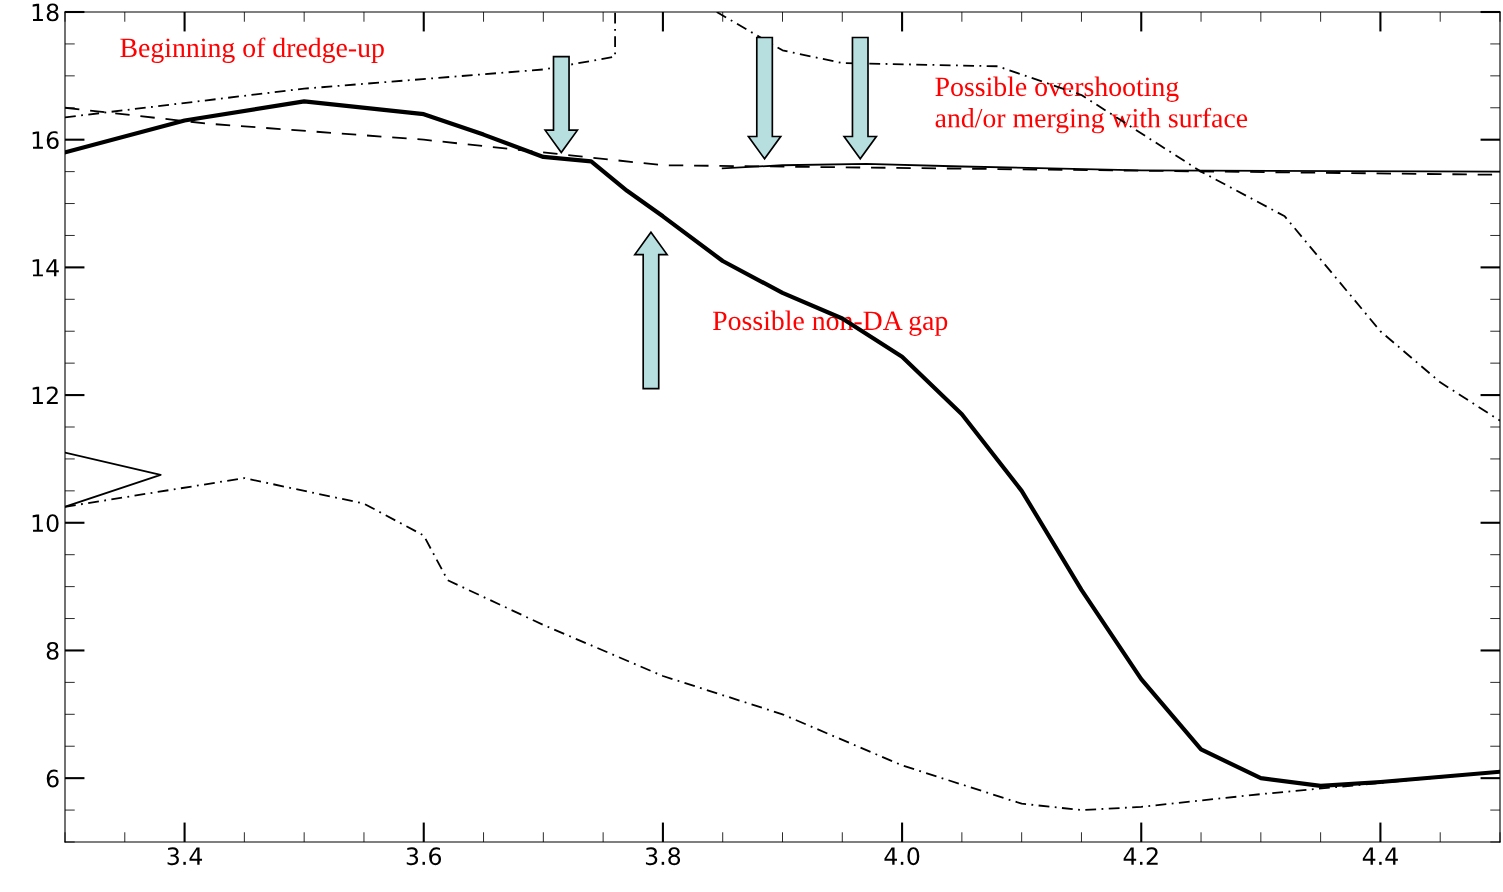 Image resolution: width=1503 pixels, height=892 pixels. I want to click on y-tick-label: 14, so click(45, 268).